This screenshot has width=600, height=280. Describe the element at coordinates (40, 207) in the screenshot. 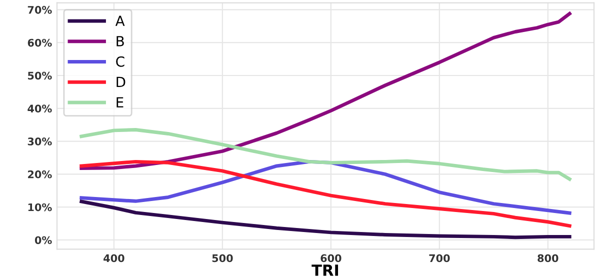

I see `y-tick-label: 10%` at that location.